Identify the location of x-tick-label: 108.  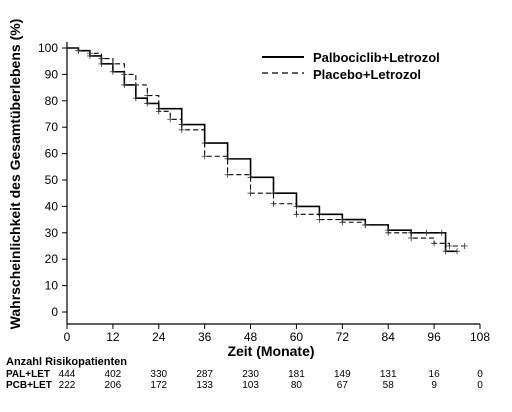
(480, 337).